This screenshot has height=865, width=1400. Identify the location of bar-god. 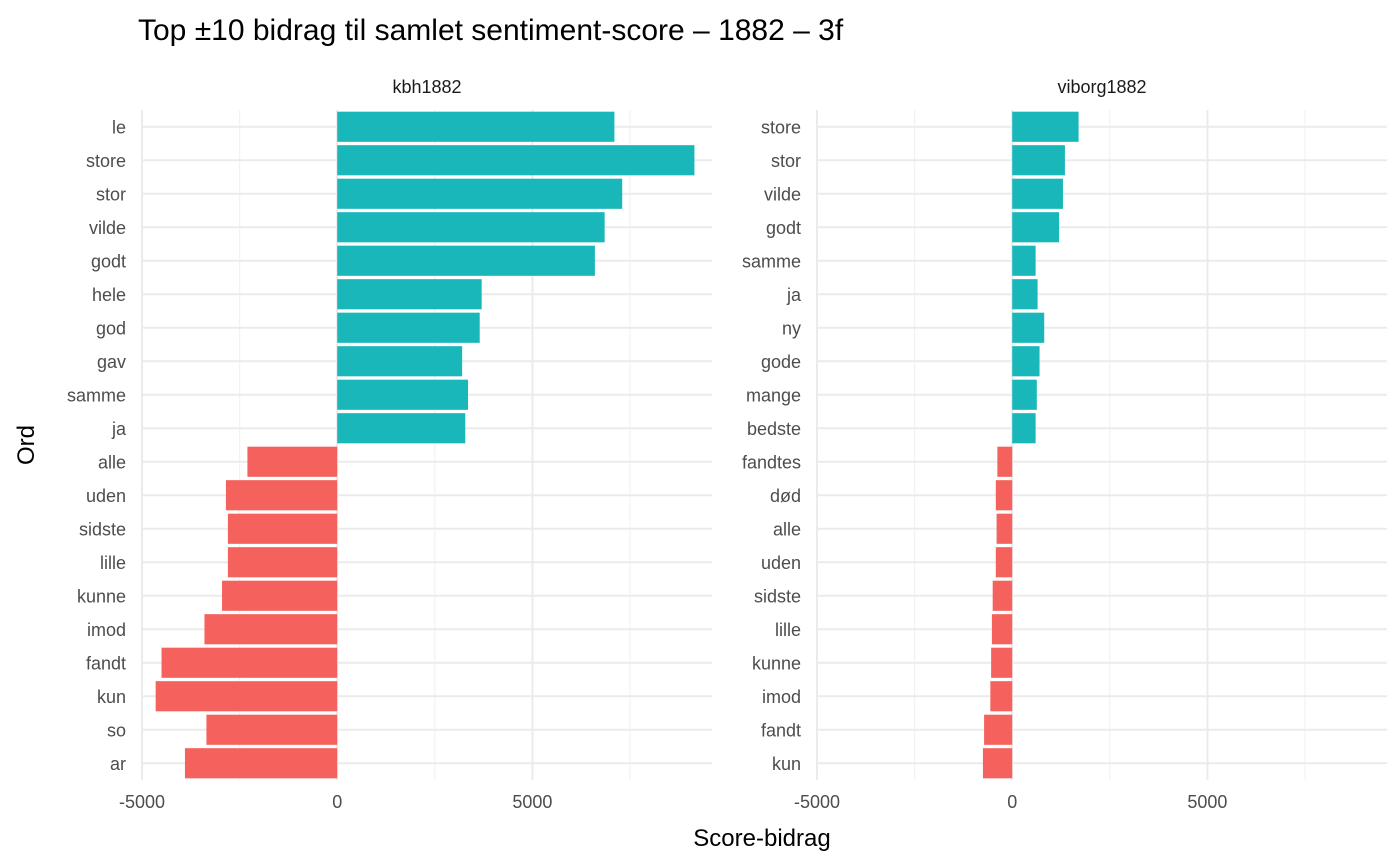
(408, 327).